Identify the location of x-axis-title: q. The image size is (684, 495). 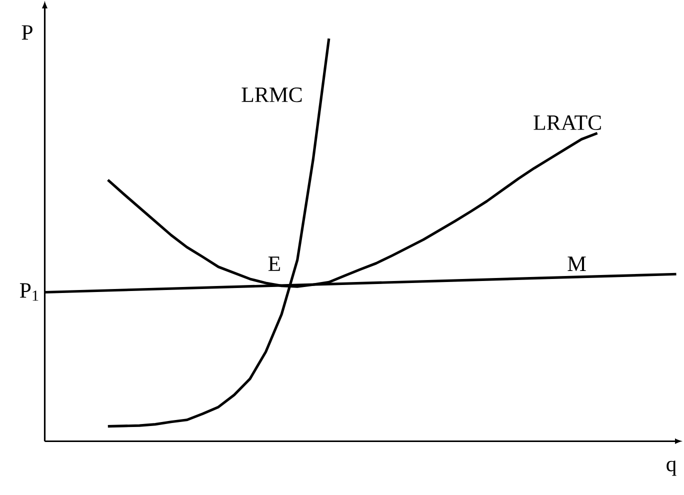
(671, 468).